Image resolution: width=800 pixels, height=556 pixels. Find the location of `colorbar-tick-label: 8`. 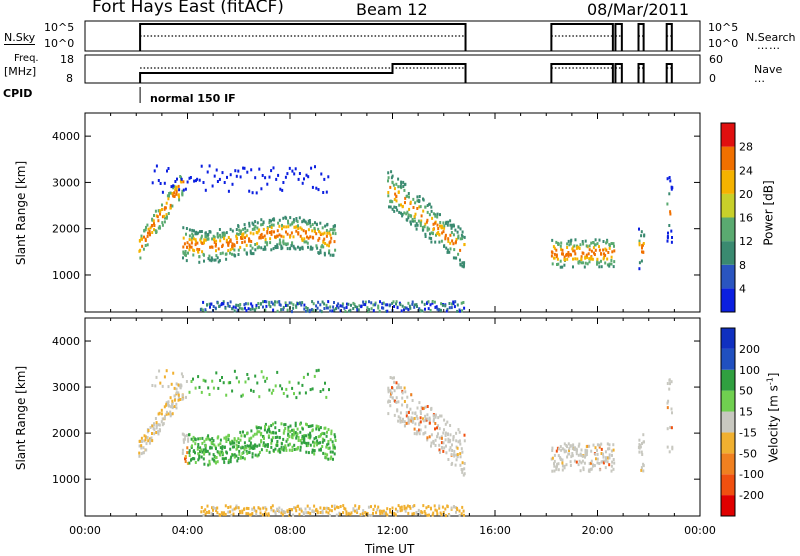

colorbar-tick-label: 8 is located at coordinates (742, 265).